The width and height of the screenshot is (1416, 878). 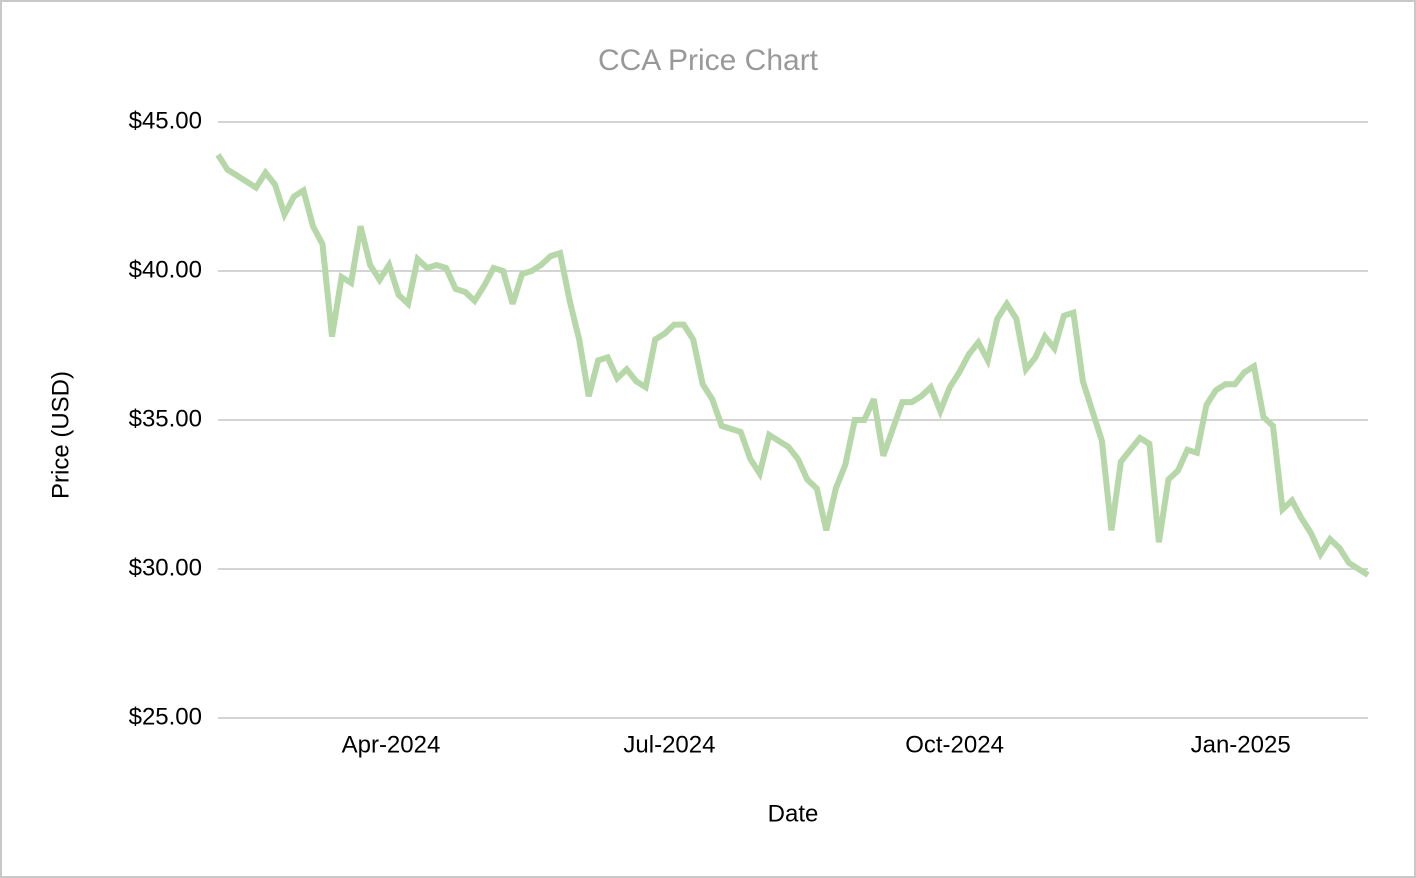 What do you see at coordinates (1241, 744) in the screenshot?
I see `x-tick-label: Jan-2025` at bounding box center [1241, 744].